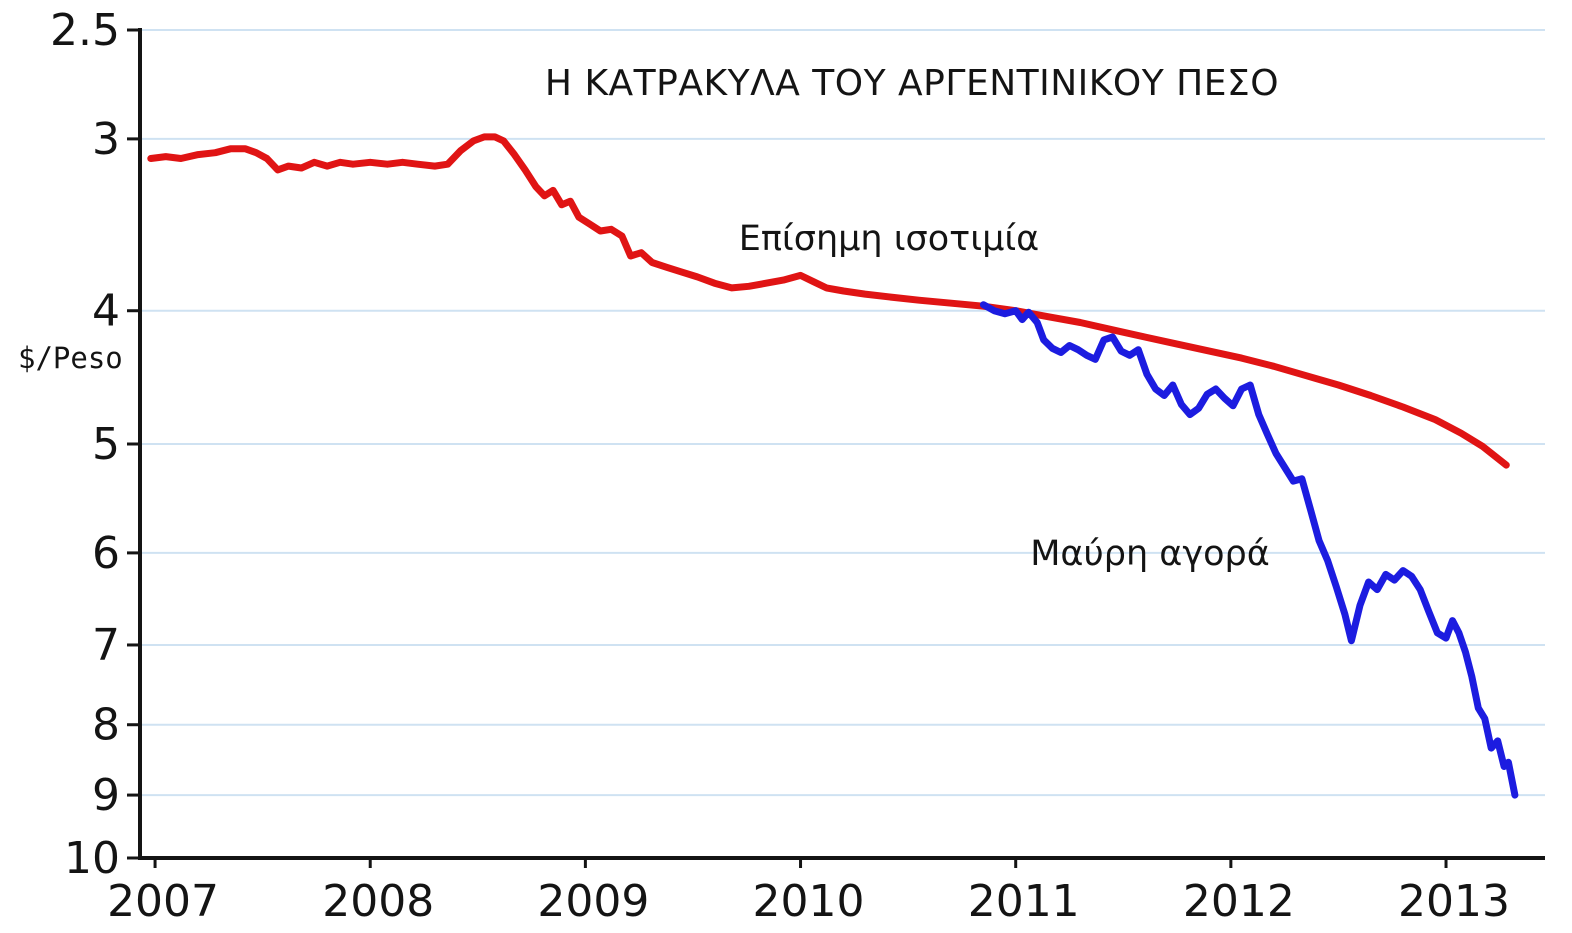  What do you see at coordinates (106, 311) in the screenshot?
I see `y-tick-label: 4` at bounding box center [106, 311].